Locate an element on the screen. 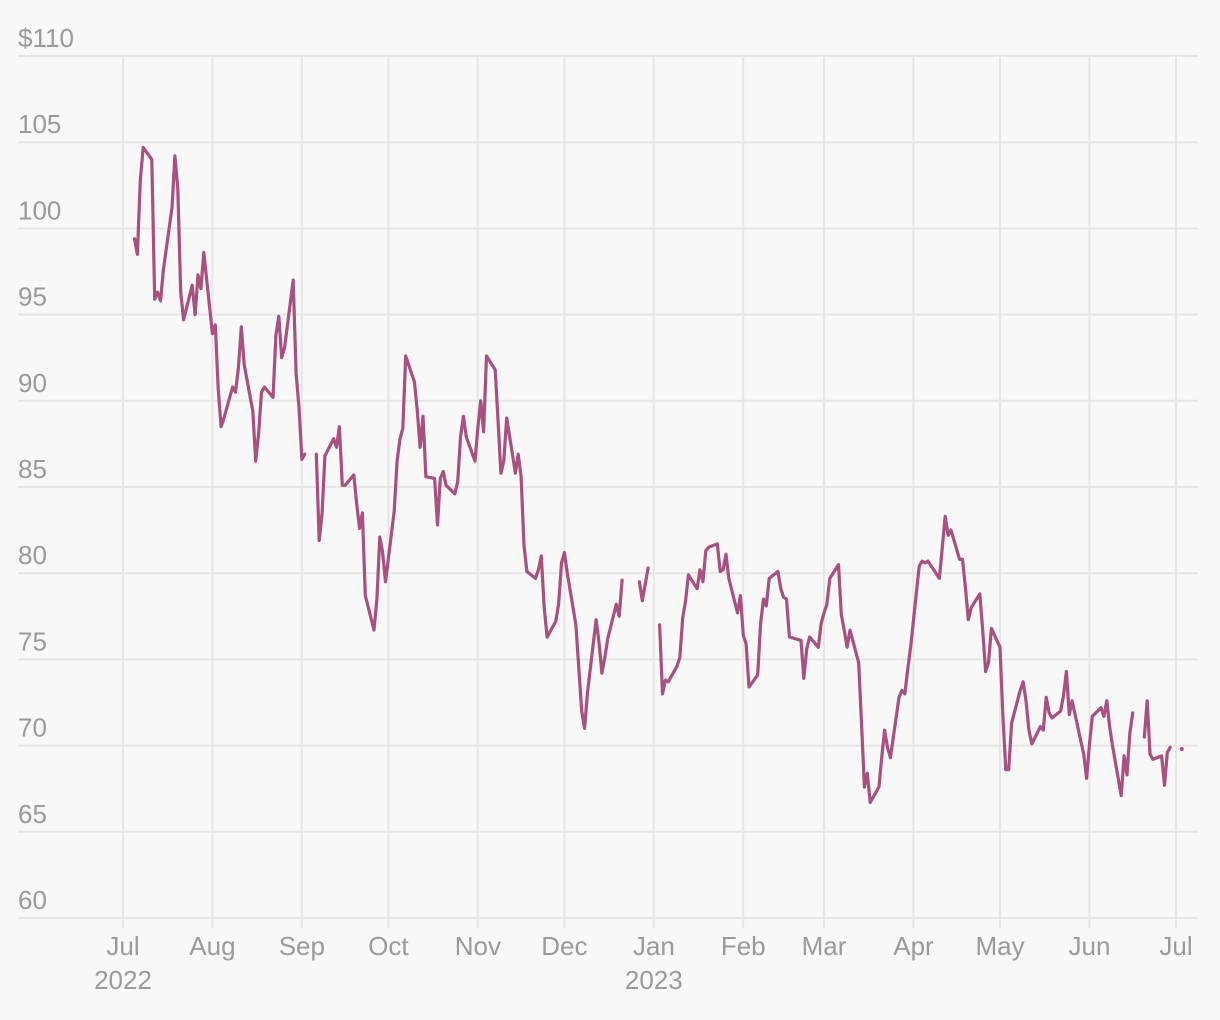 The image size is (1220, 1020). x-tick-label: Oct is located at coordinates (388, 946).